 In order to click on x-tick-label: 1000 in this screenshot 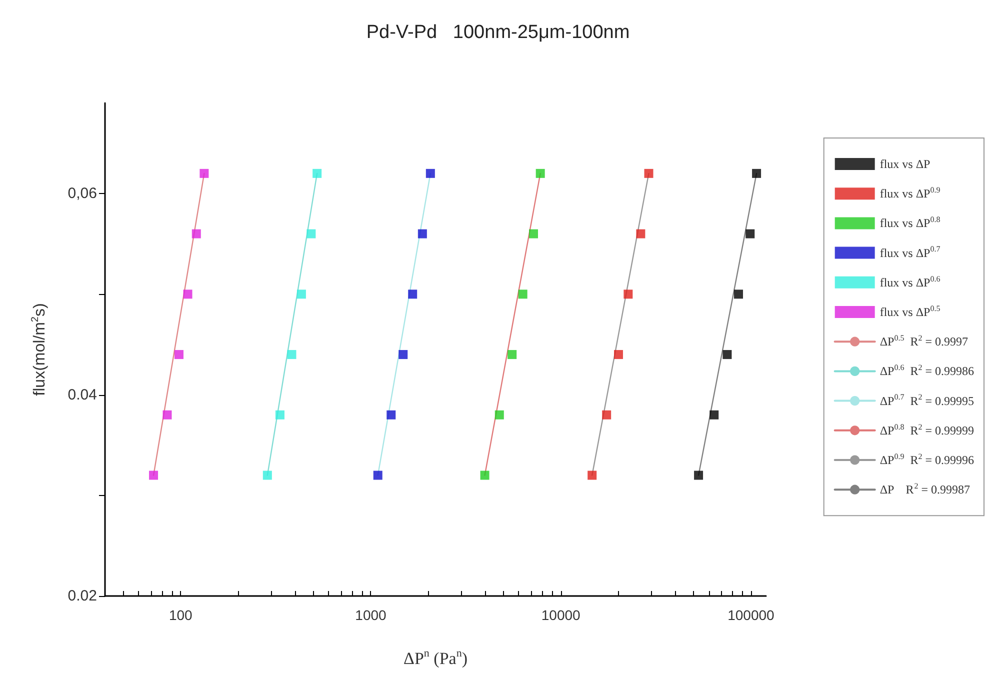, I will do `click(371, 615)`.